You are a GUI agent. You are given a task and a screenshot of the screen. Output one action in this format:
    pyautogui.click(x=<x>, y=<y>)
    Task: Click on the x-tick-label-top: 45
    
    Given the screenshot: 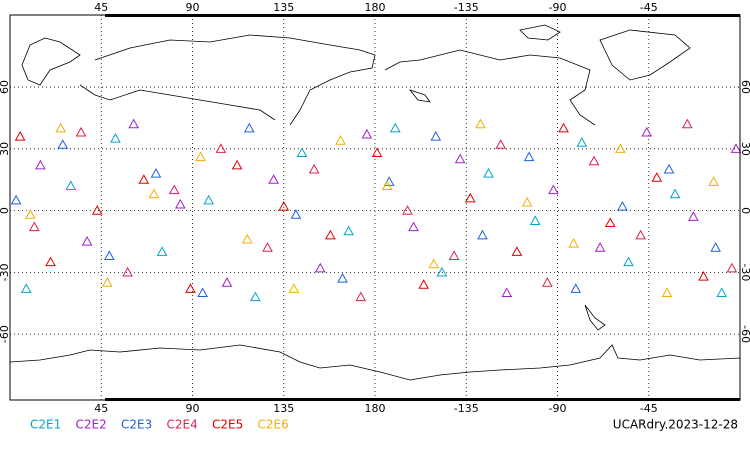 What is the action you would take?
    pyautogui.click(x=101, y=7)
    